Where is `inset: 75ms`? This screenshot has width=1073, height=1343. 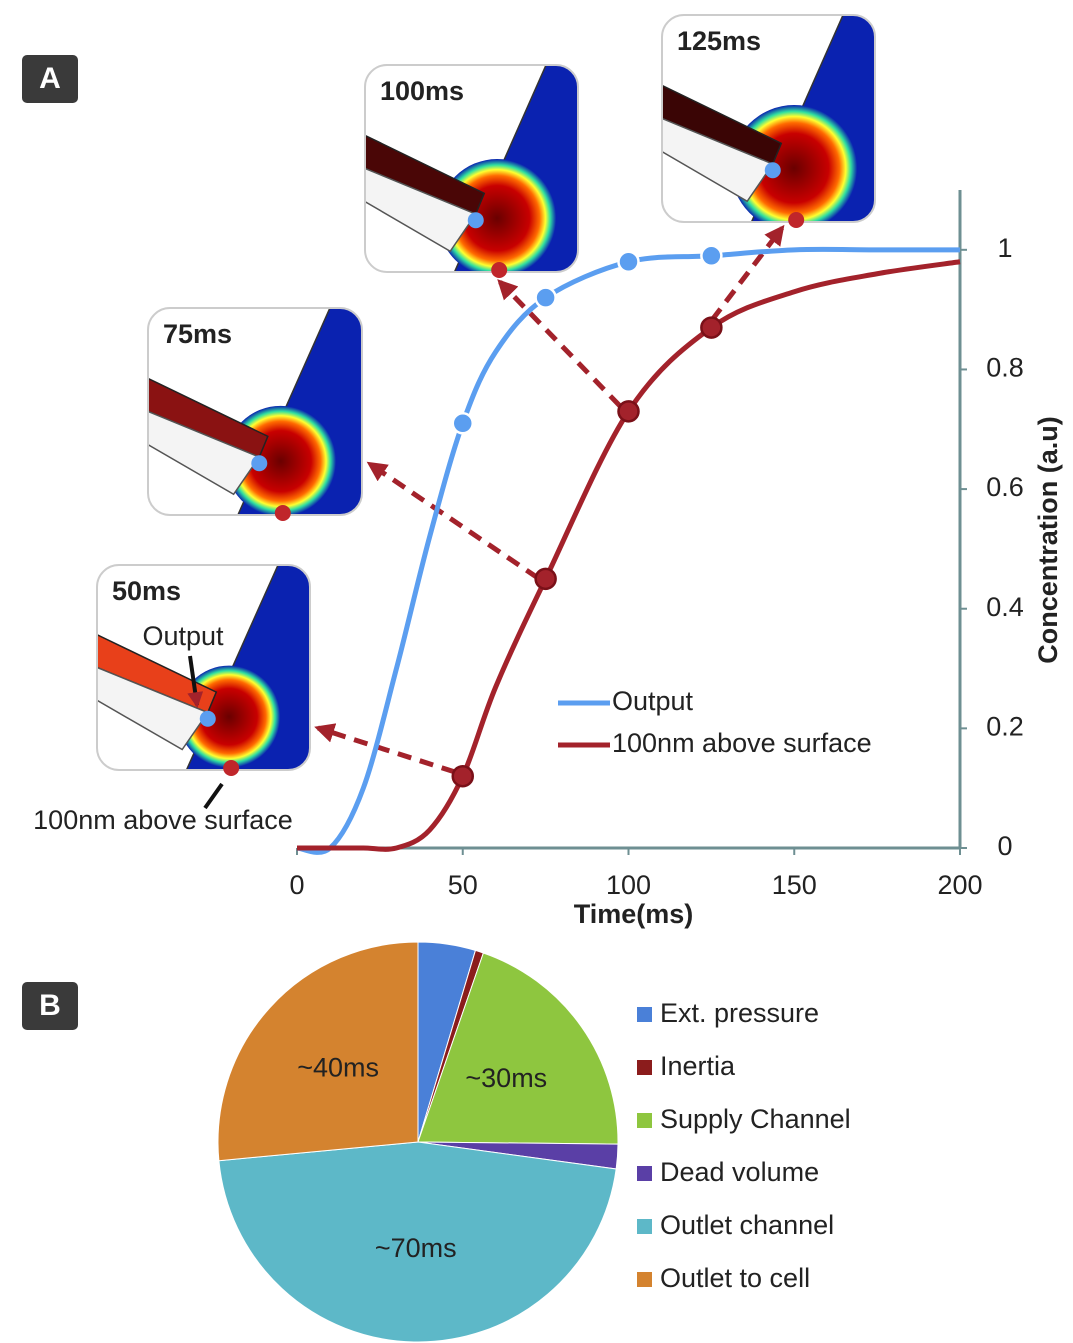
inset: 75ms is located at coordinates (255, 414).